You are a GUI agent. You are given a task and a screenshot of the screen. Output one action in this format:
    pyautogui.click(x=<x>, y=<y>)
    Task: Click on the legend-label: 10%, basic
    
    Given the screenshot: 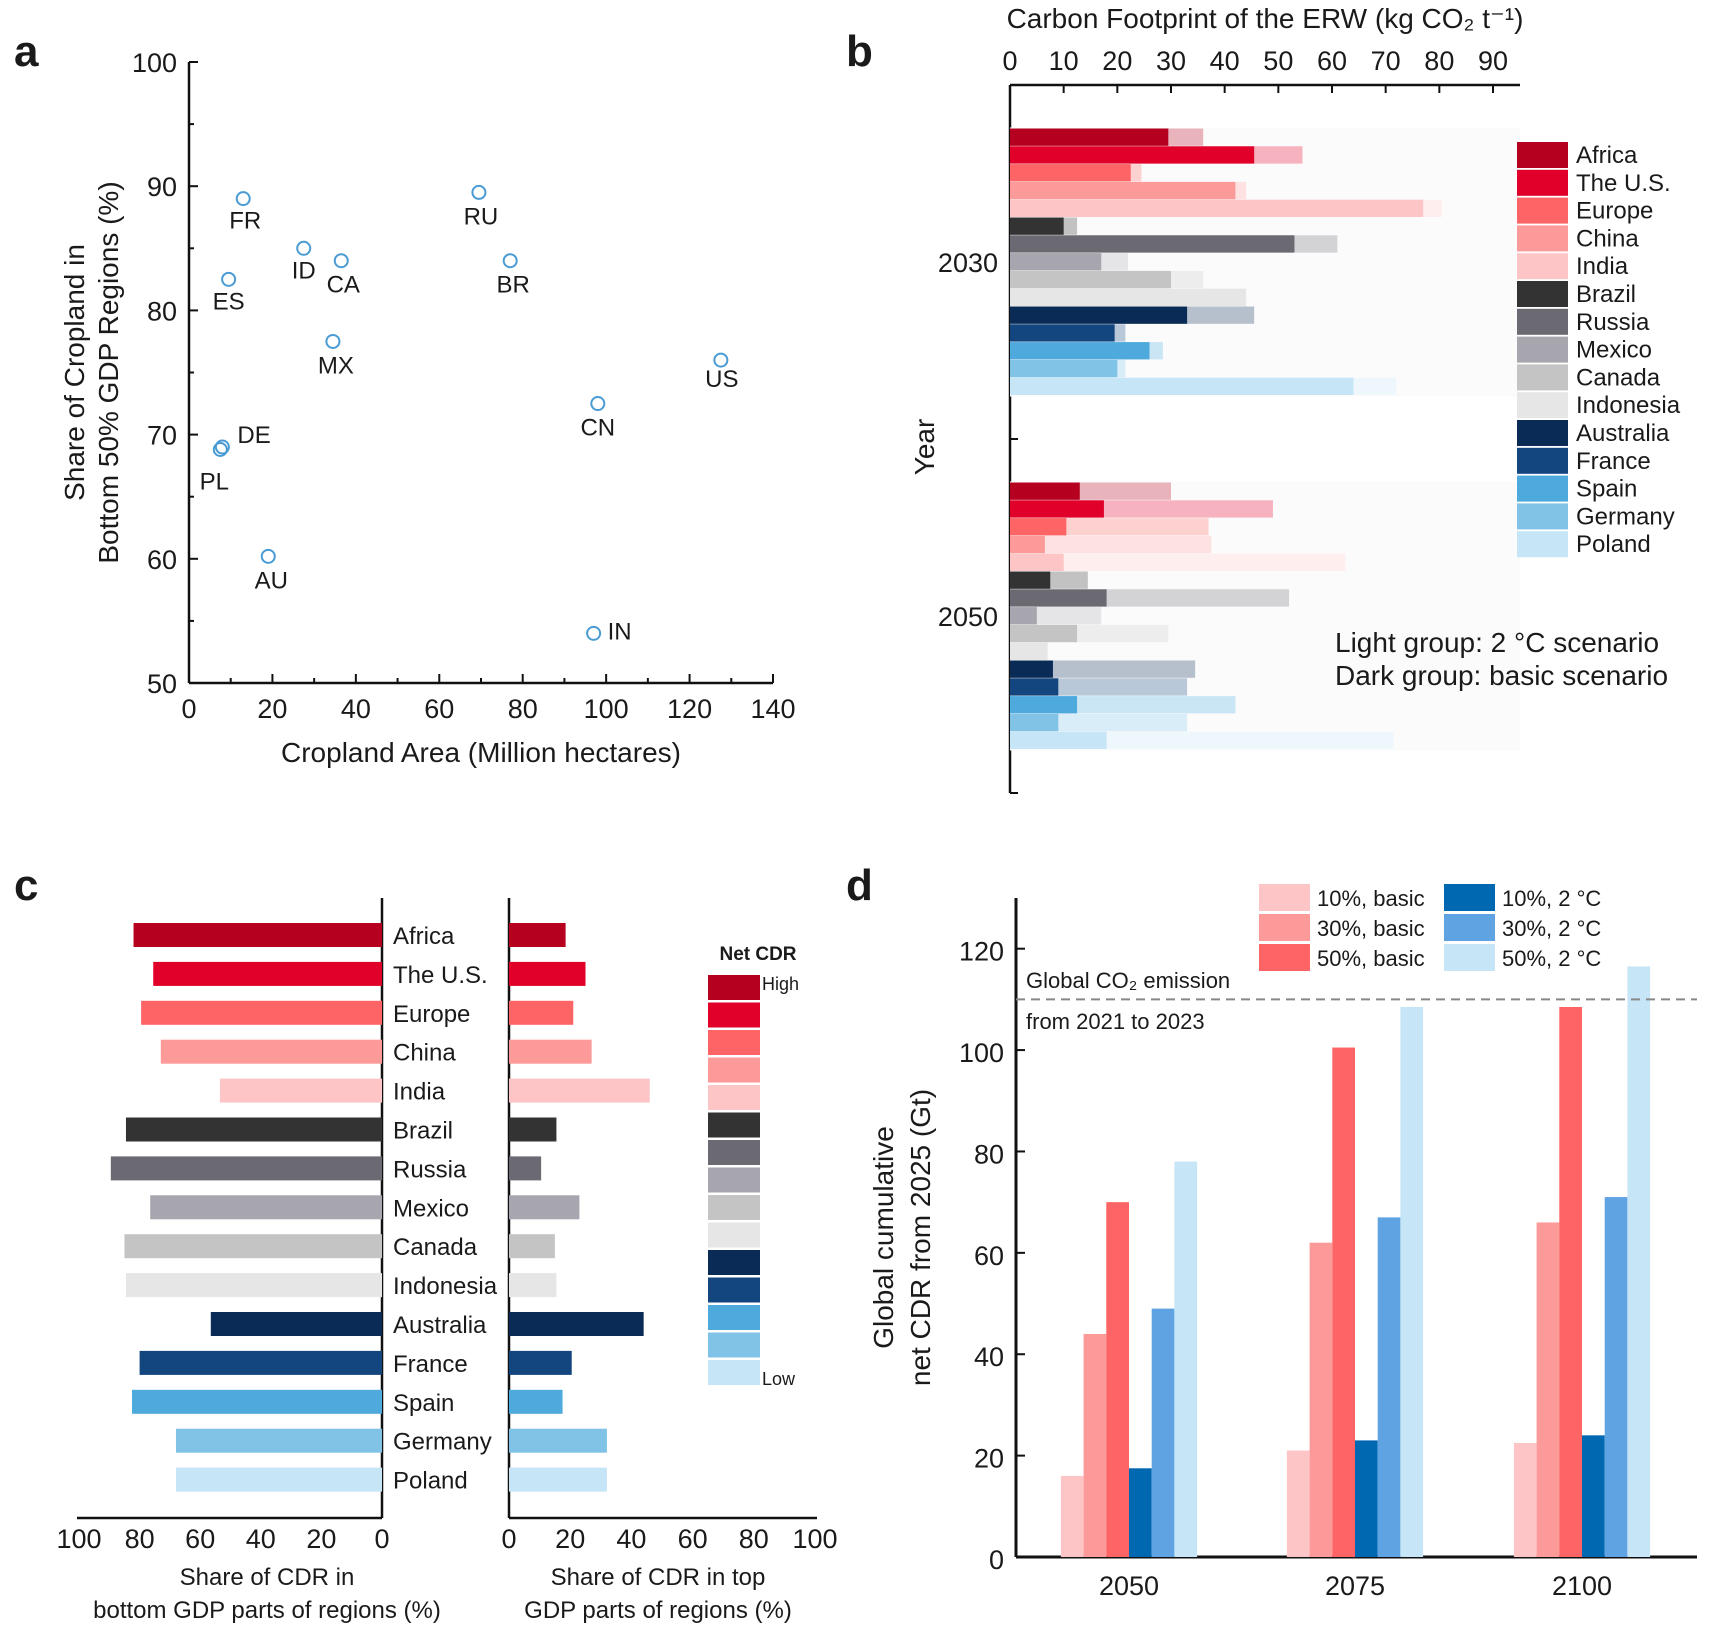 What is the action you would take?
    pyautogui.click(x=1371, y=898)
    